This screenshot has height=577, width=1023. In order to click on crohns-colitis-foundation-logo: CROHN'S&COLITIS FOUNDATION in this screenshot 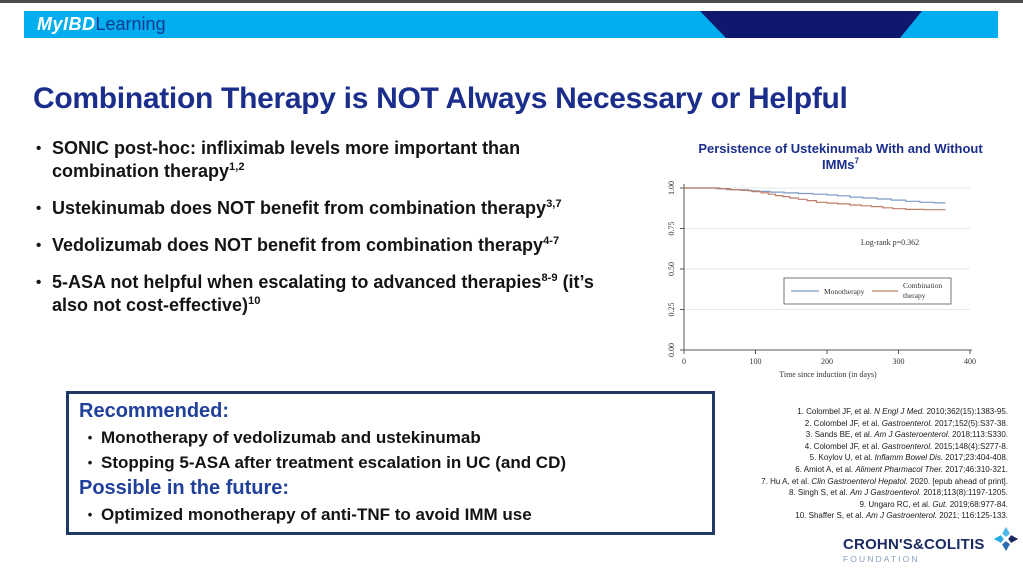, I will do `click(931, 545)`.